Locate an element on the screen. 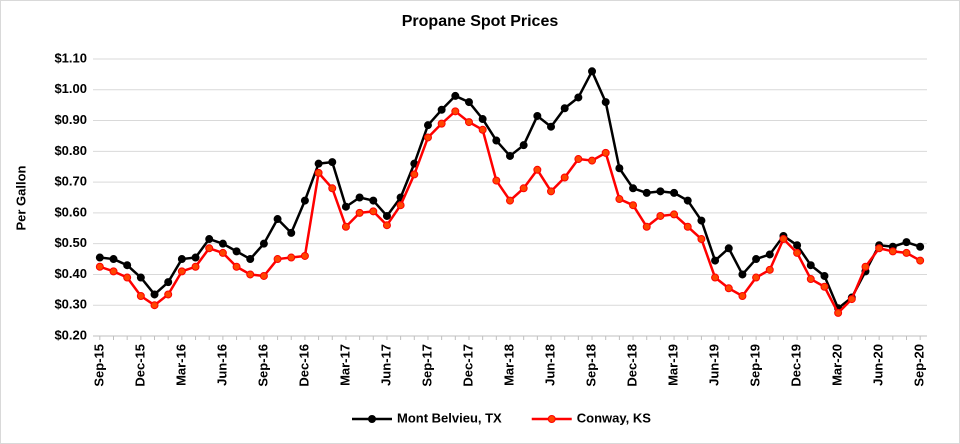 The width and height of the screenshot is (960, 444). x-tick-label: Dec-17 is located at coordinates (467, 365).